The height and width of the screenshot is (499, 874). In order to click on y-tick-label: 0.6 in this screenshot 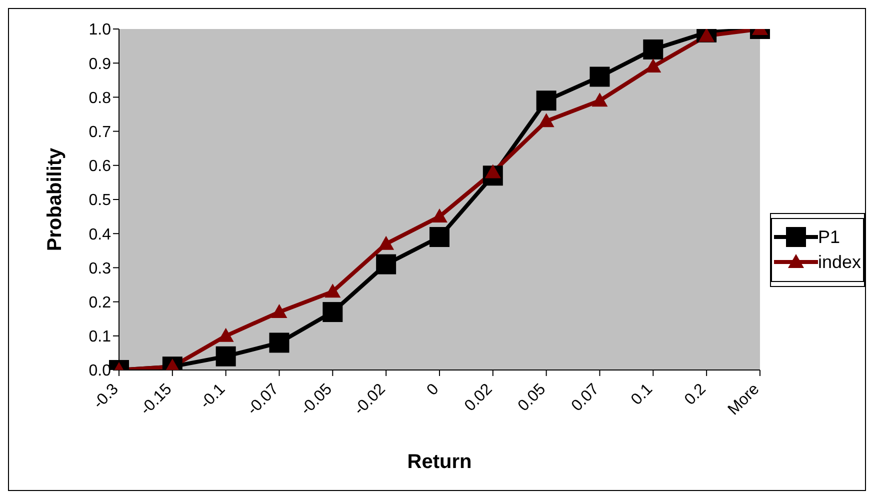, I will do `click(100, 167)`.